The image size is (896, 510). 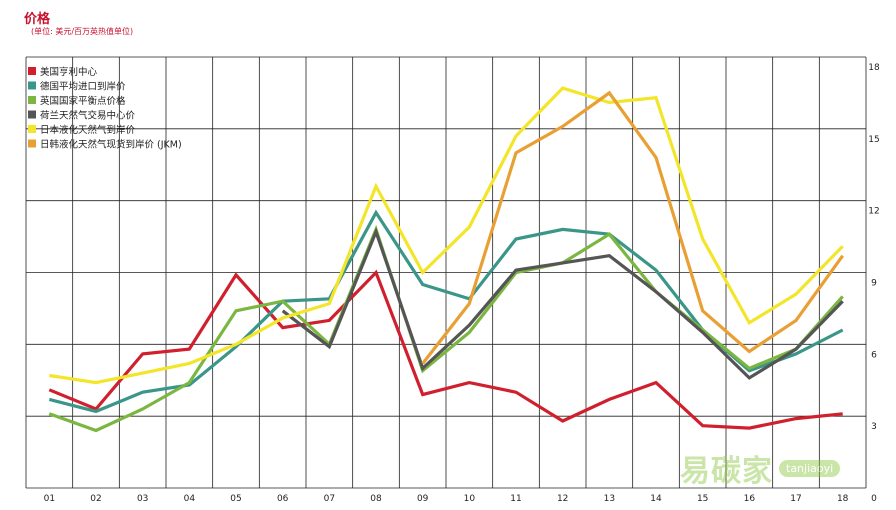 What do you see at coordinates (874, 68) in the screenshot?
I see `y-tick-label: 18` at bounding box center [874, 68].